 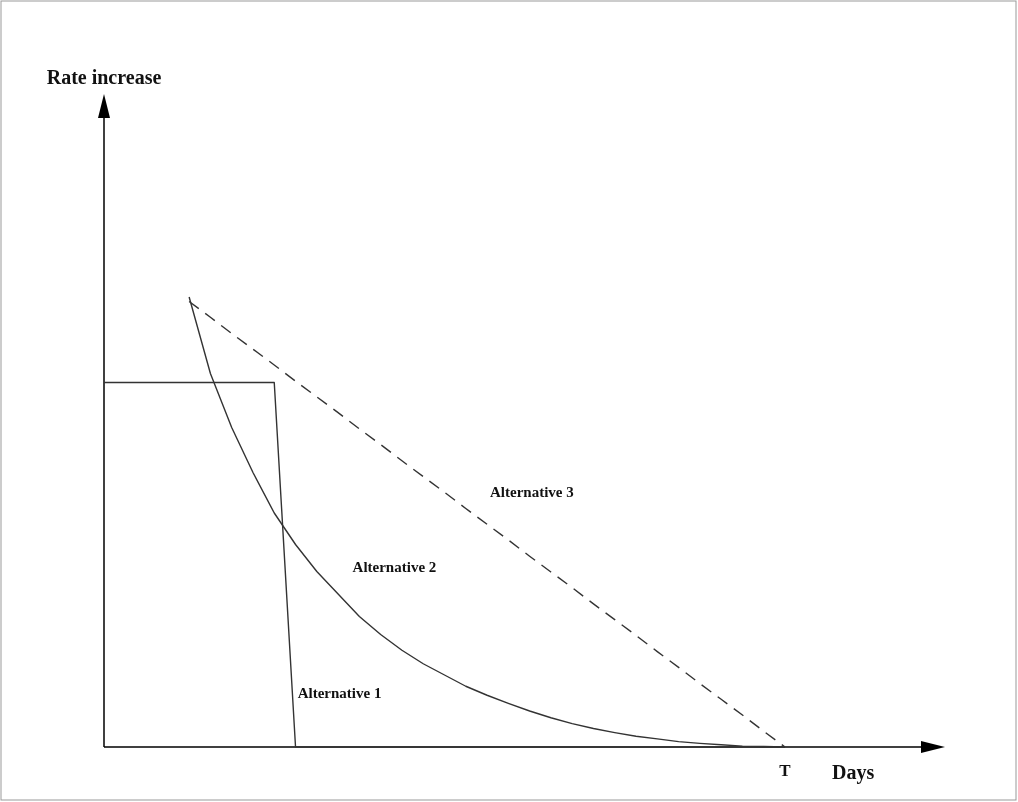 What do you see at coordinates (394, 566) in the screenshot?
I see `series-label: Alternative 2` at bounding box center [394, 566].